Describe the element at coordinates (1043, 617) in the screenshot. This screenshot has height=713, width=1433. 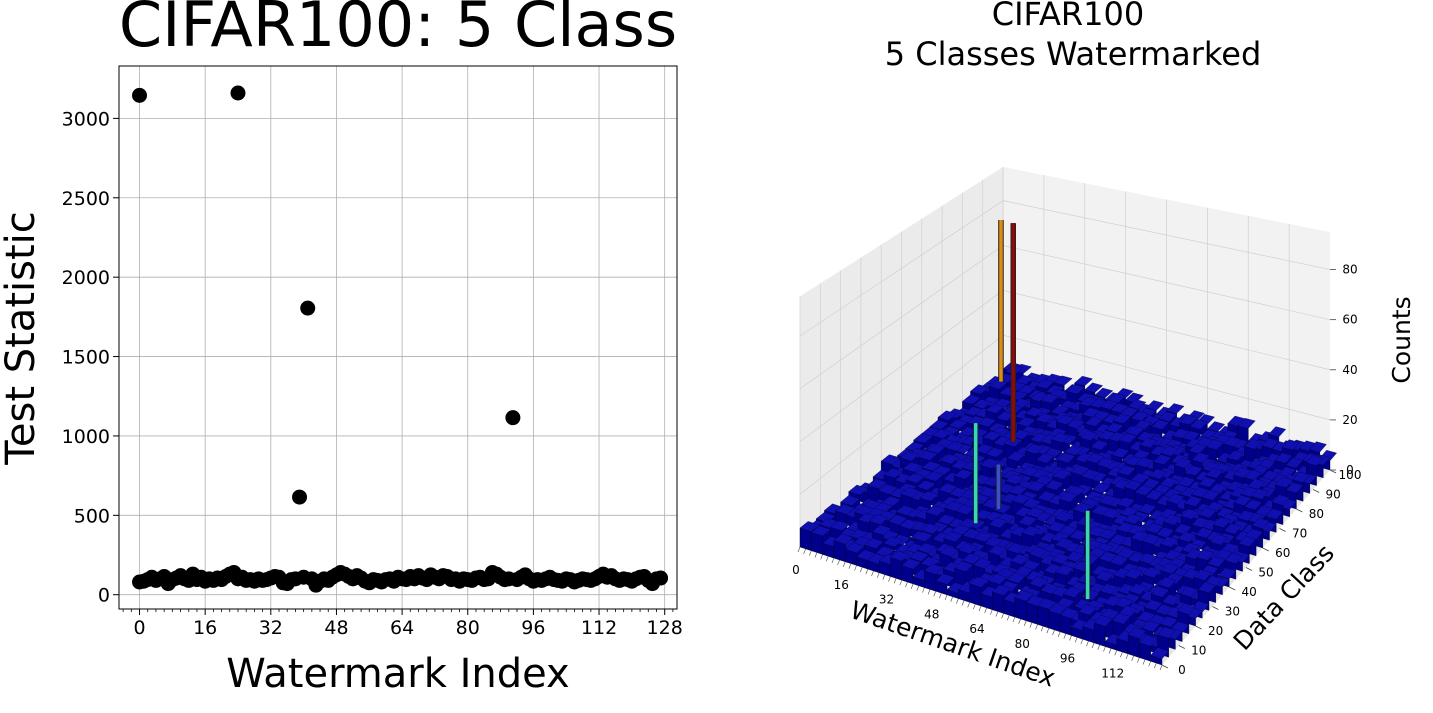
I see `bar3d-base-bar` at that location.